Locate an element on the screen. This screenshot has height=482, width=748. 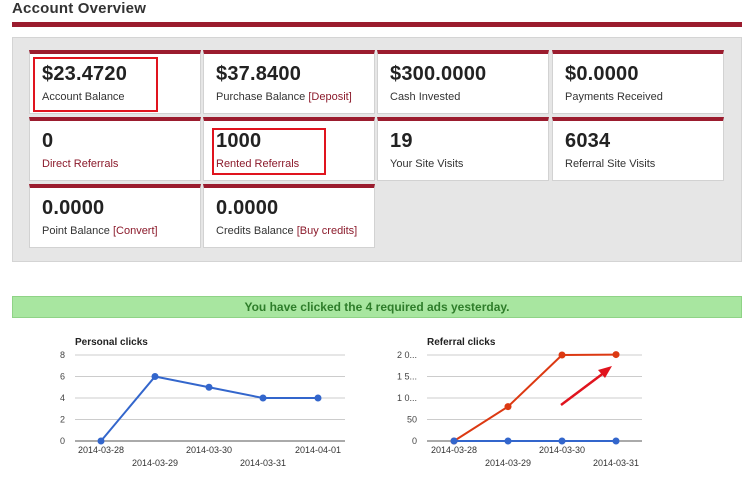
purchase-balance-label-row: Purchase Balance [Deposit] is located at coordinates (295, 97).